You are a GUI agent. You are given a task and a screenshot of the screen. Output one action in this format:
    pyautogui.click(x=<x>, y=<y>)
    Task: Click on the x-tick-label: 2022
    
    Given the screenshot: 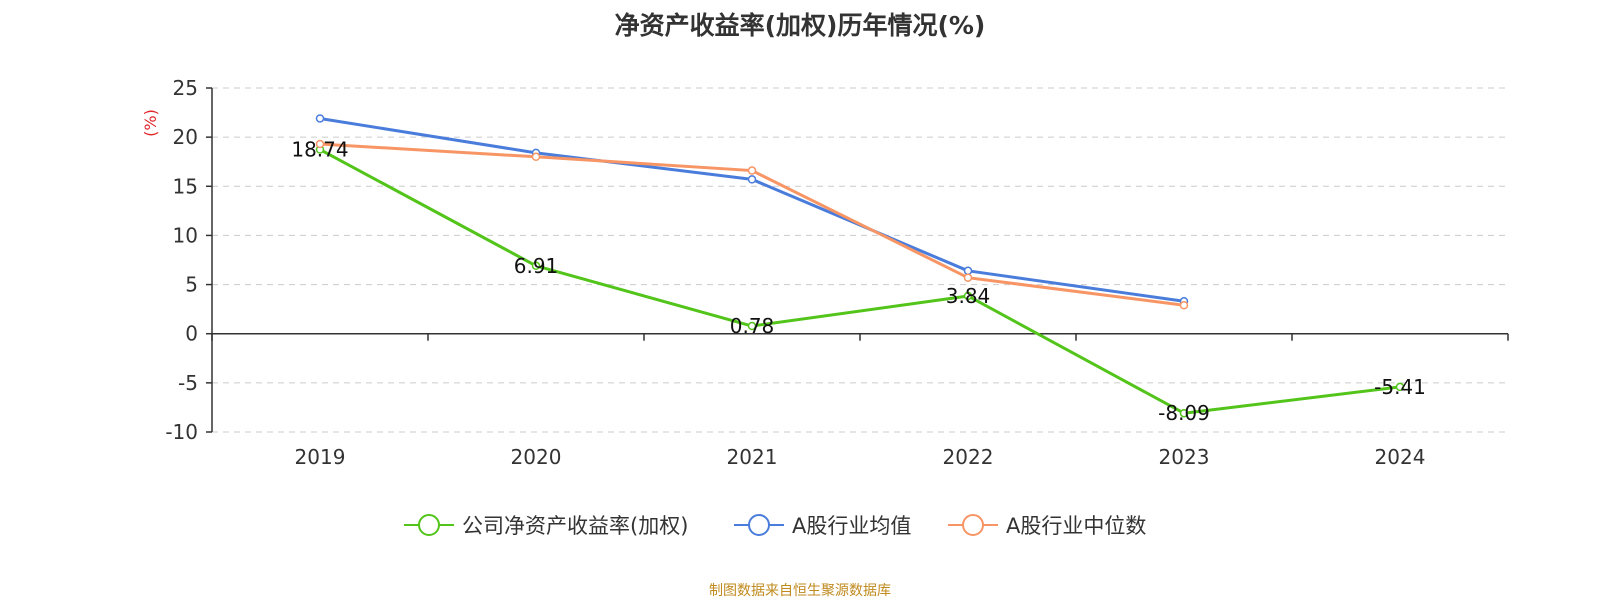 What is the action you would take?
    pyautogui.click(x=968, y=457)
    